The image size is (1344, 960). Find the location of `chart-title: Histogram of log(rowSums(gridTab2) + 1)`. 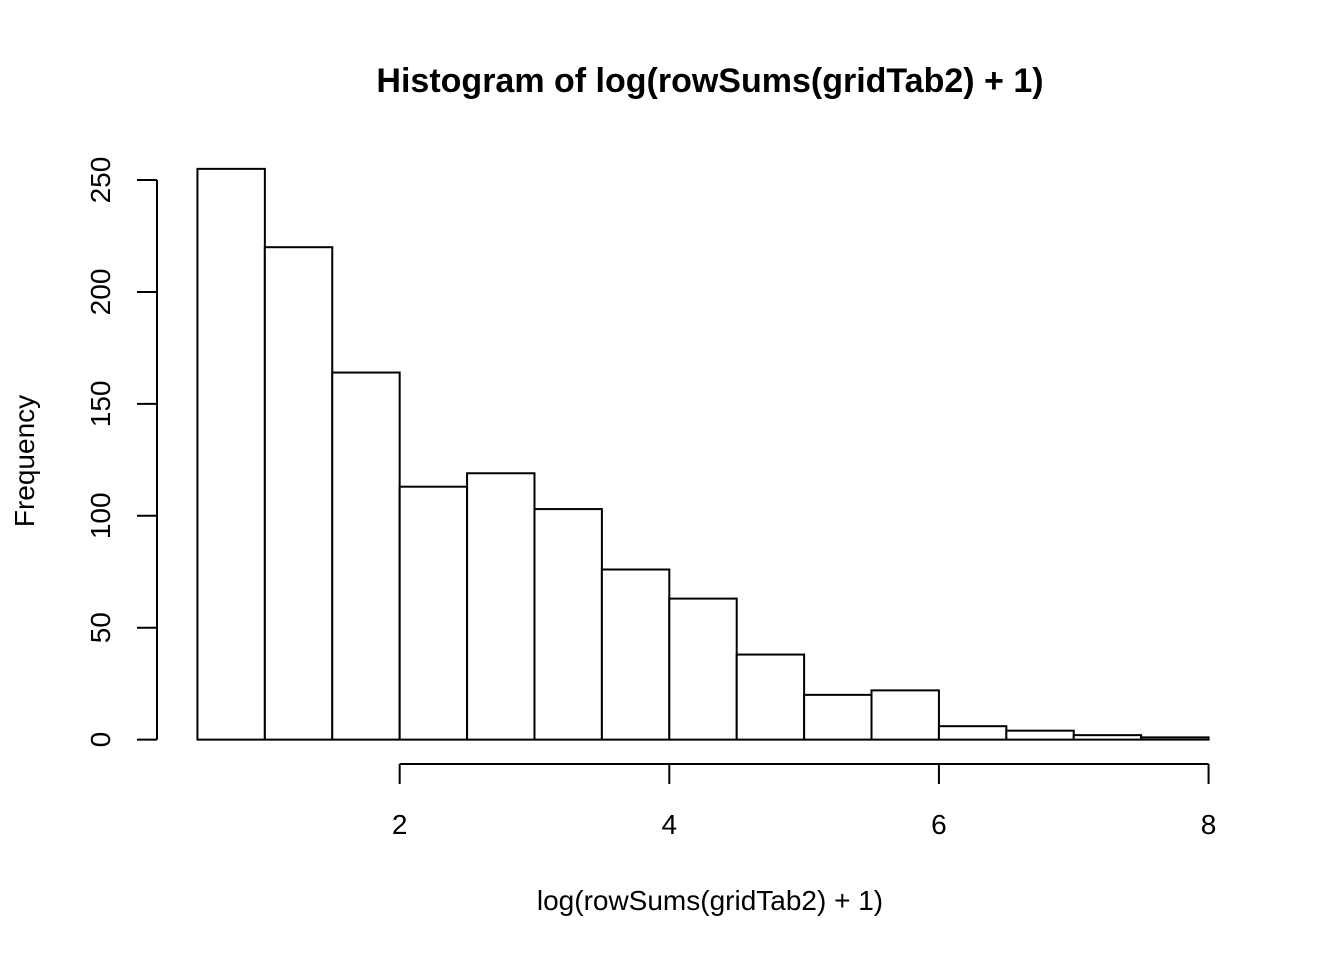

chart-title: Histogram of log(rowSums(gridTab2) + 1) is located at coordinates (709, 81).